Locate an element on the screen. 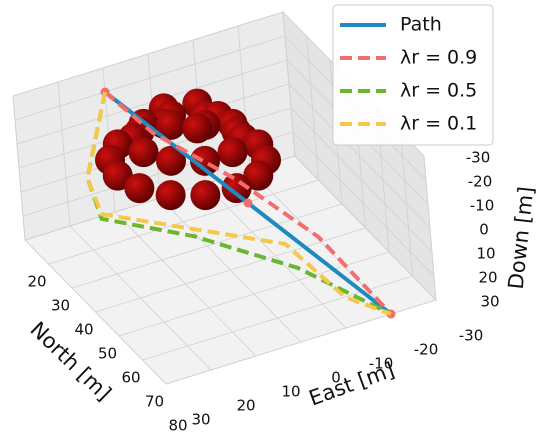 Image resolution: width=540 pixels, height=435 pixels. legend-label: λr = 0.5 is located at coordinates (438, 91).